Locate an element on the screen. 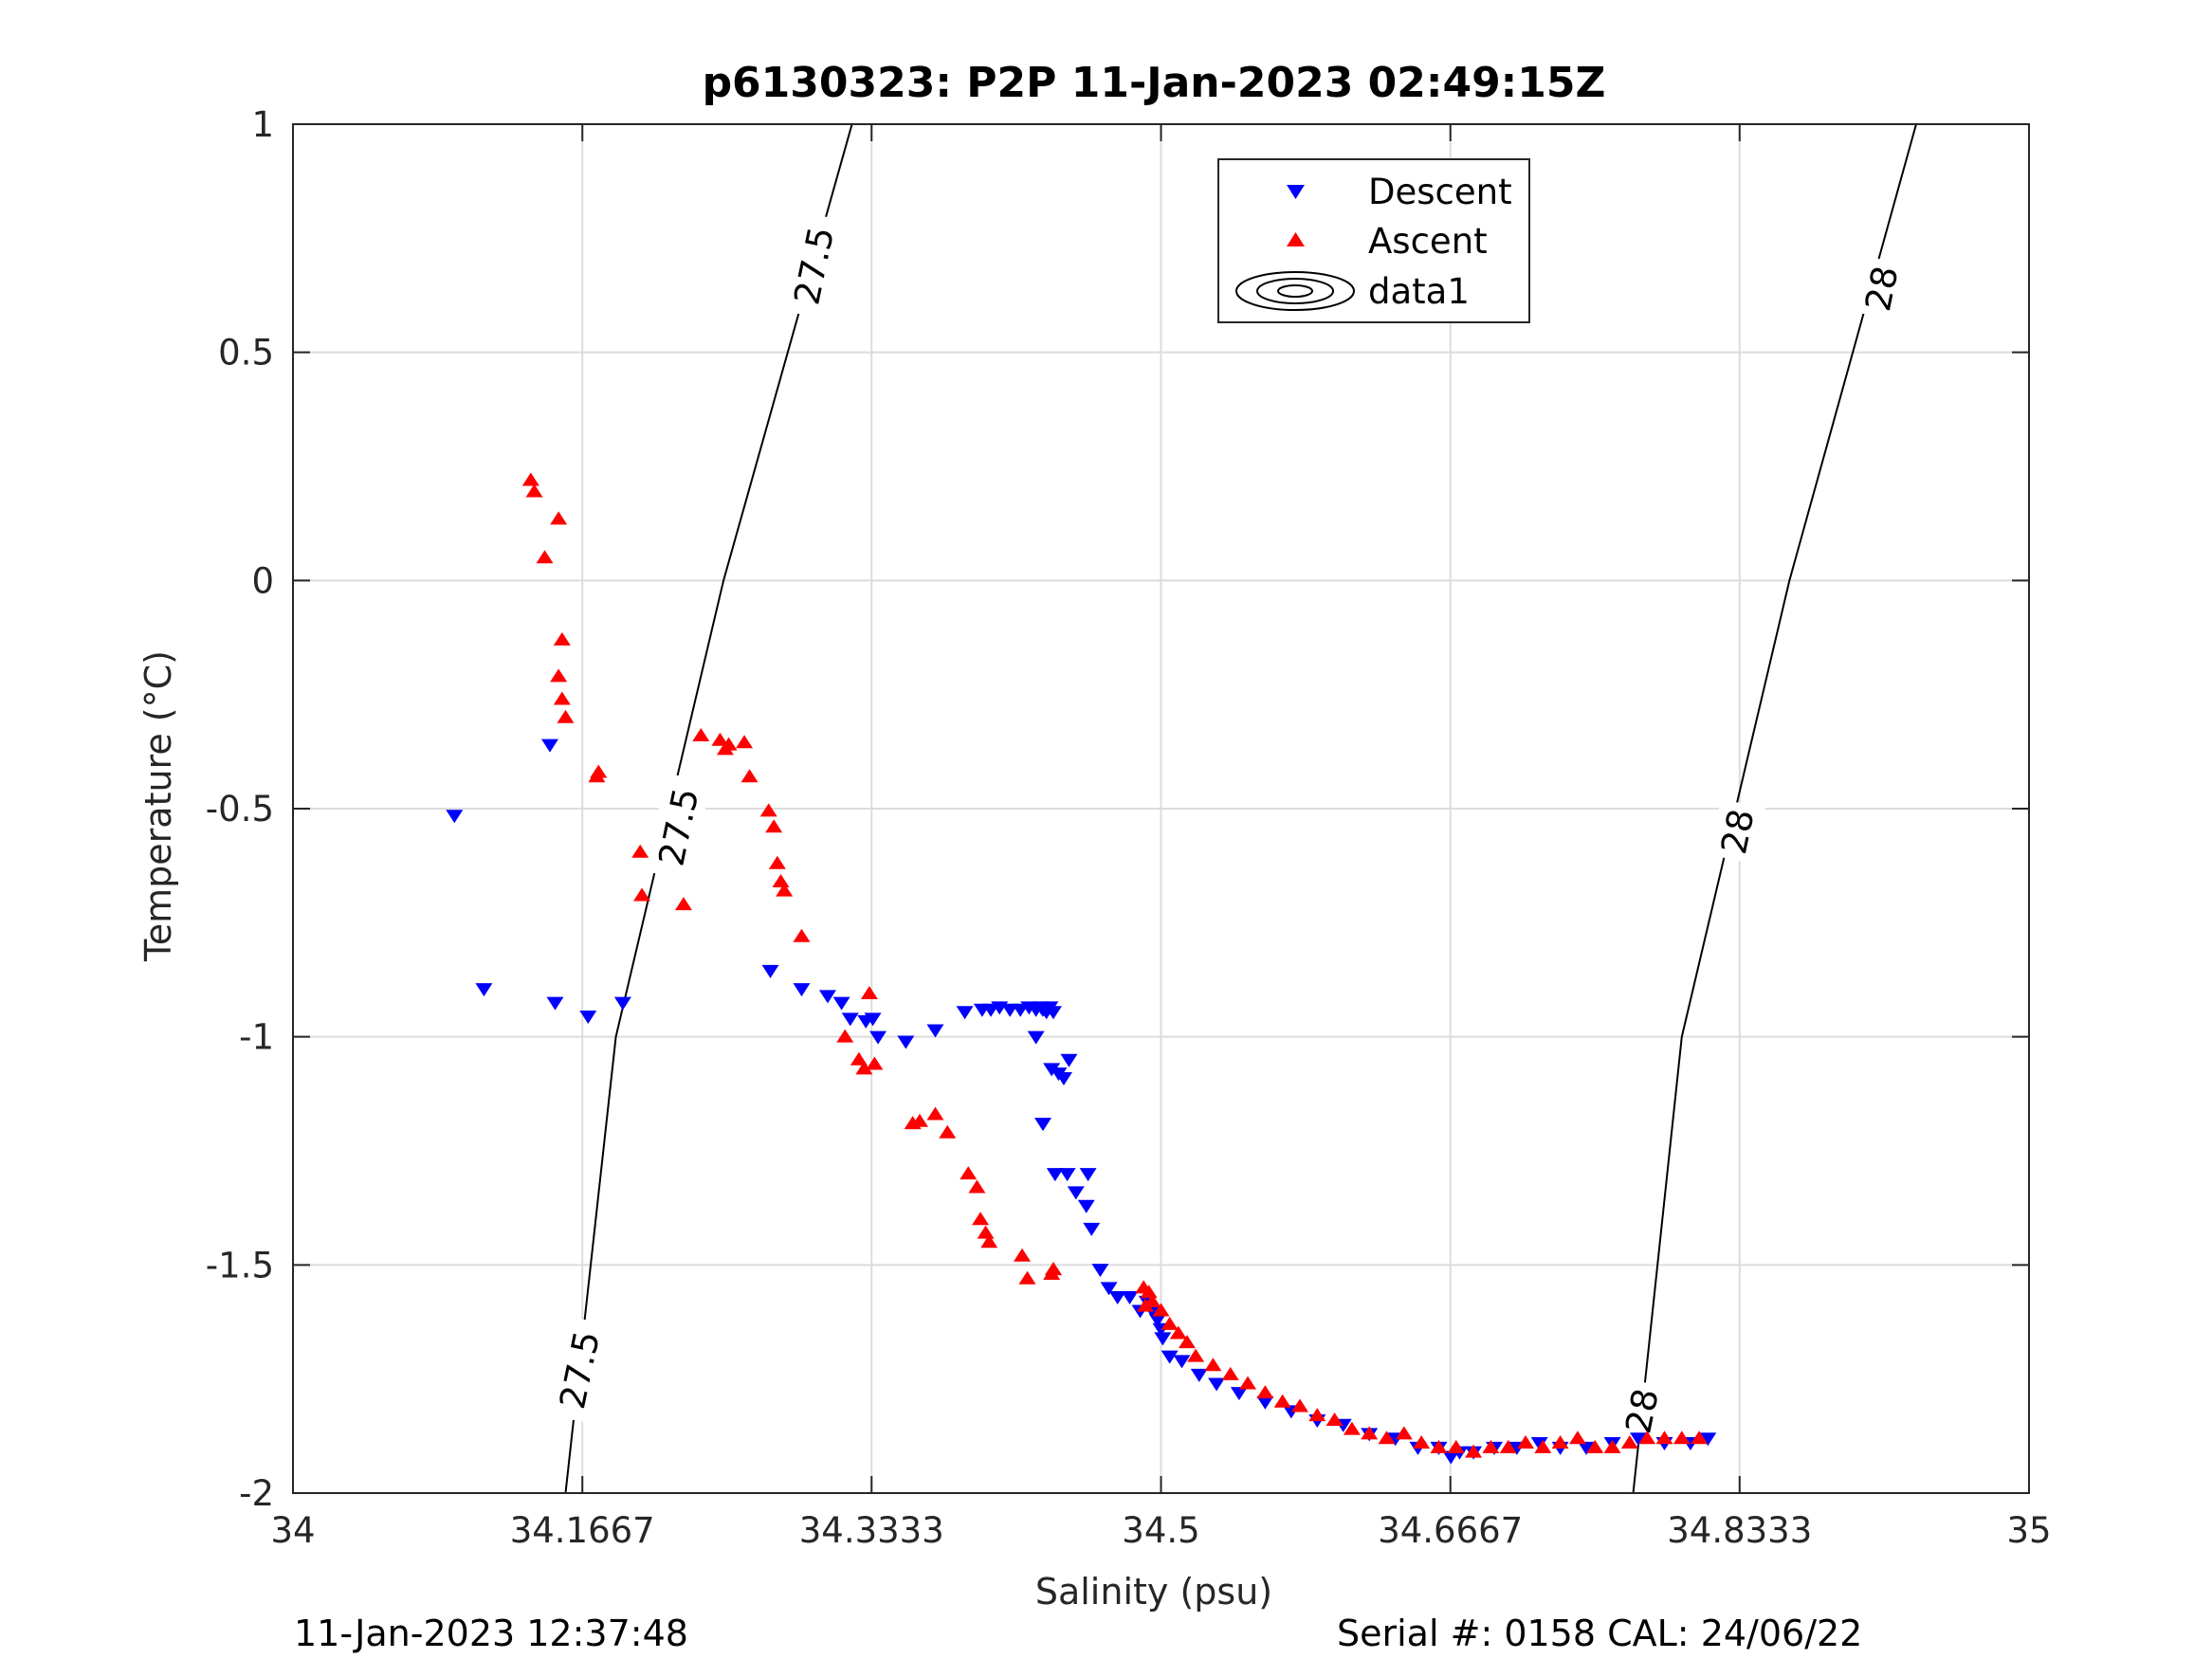  x-tick-label: 35 is located at coordinates (2028, 1530).